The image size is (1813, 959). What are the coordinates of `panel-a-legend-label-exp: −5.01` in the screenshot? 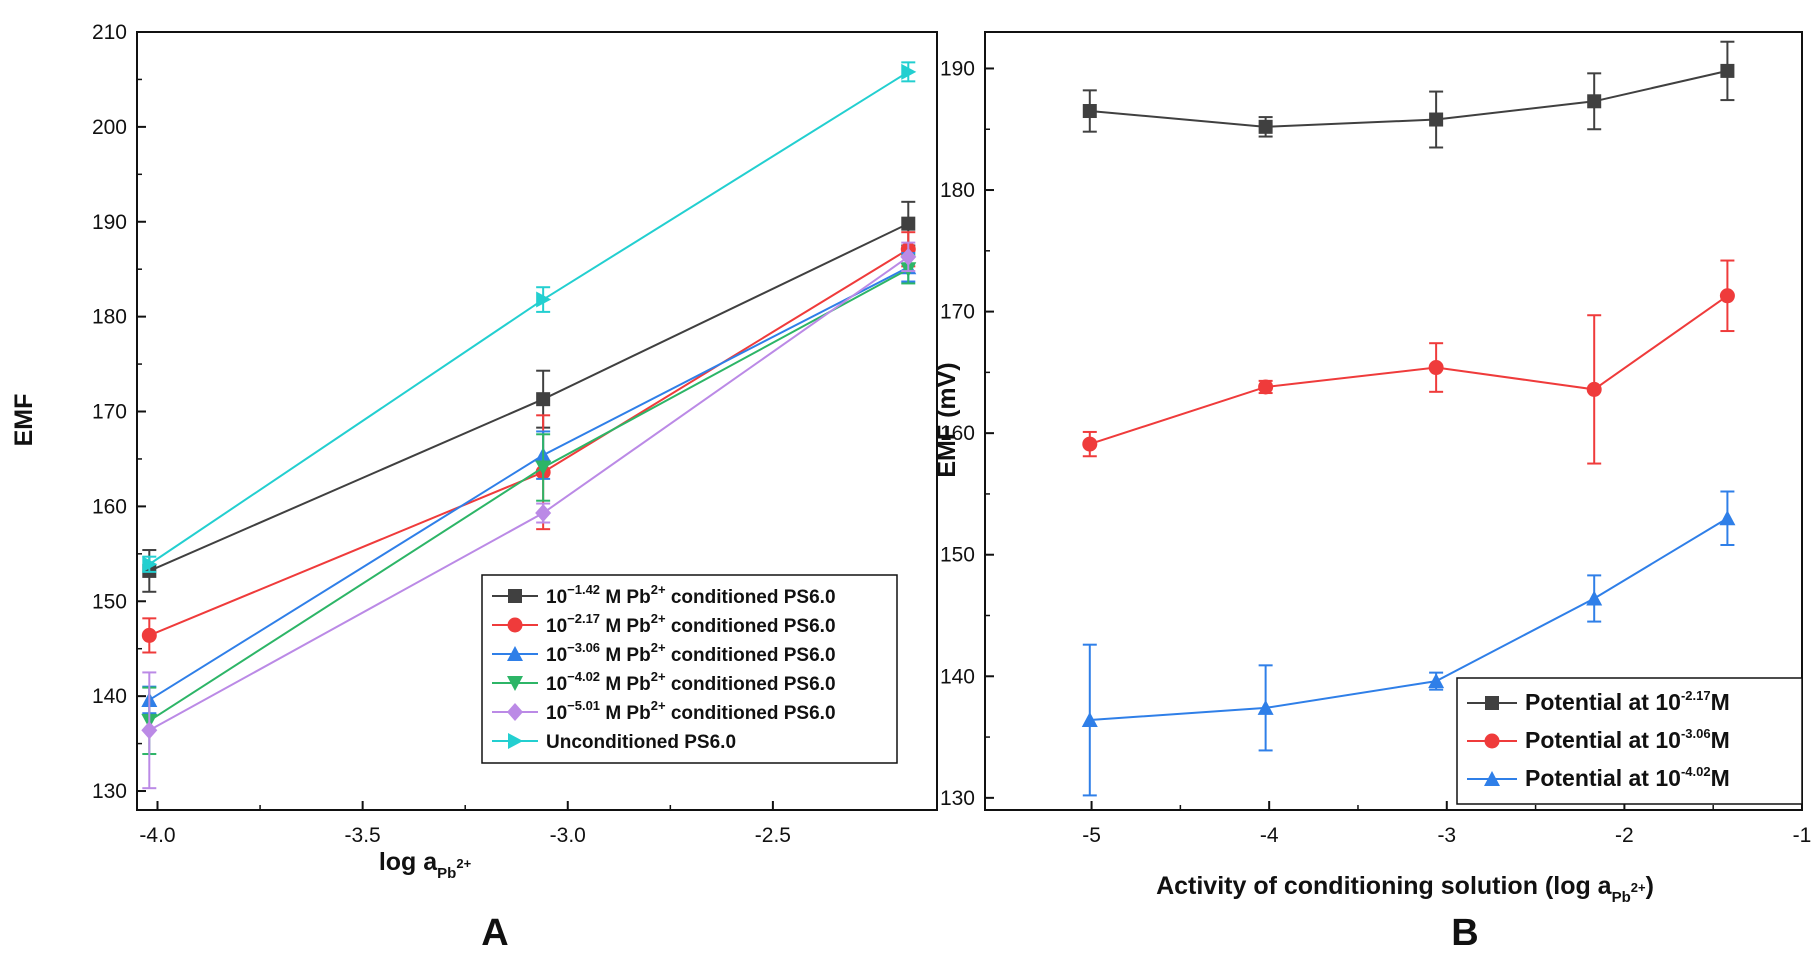 It's located at (583, 705).